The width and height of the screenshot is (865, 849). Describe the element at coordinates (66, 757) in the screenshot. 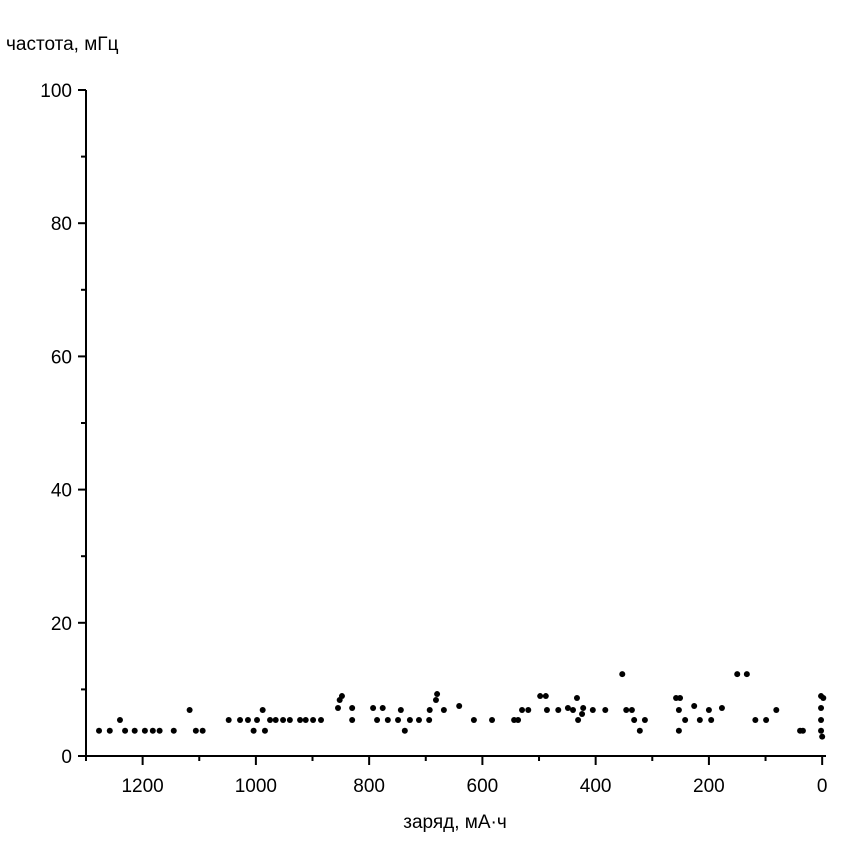

I see `y-tick-label: 0` at that location.